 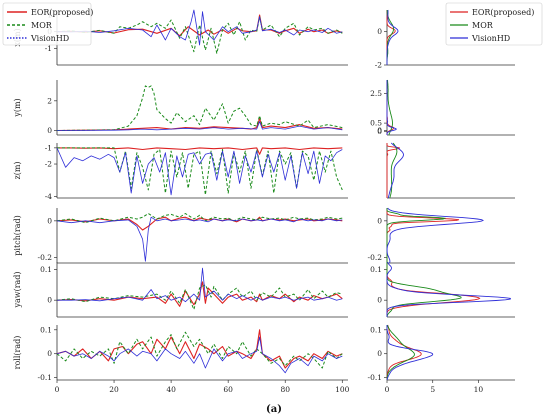 I want to click on density-y-tick-label: -0.2, so click(x=375, y=257).